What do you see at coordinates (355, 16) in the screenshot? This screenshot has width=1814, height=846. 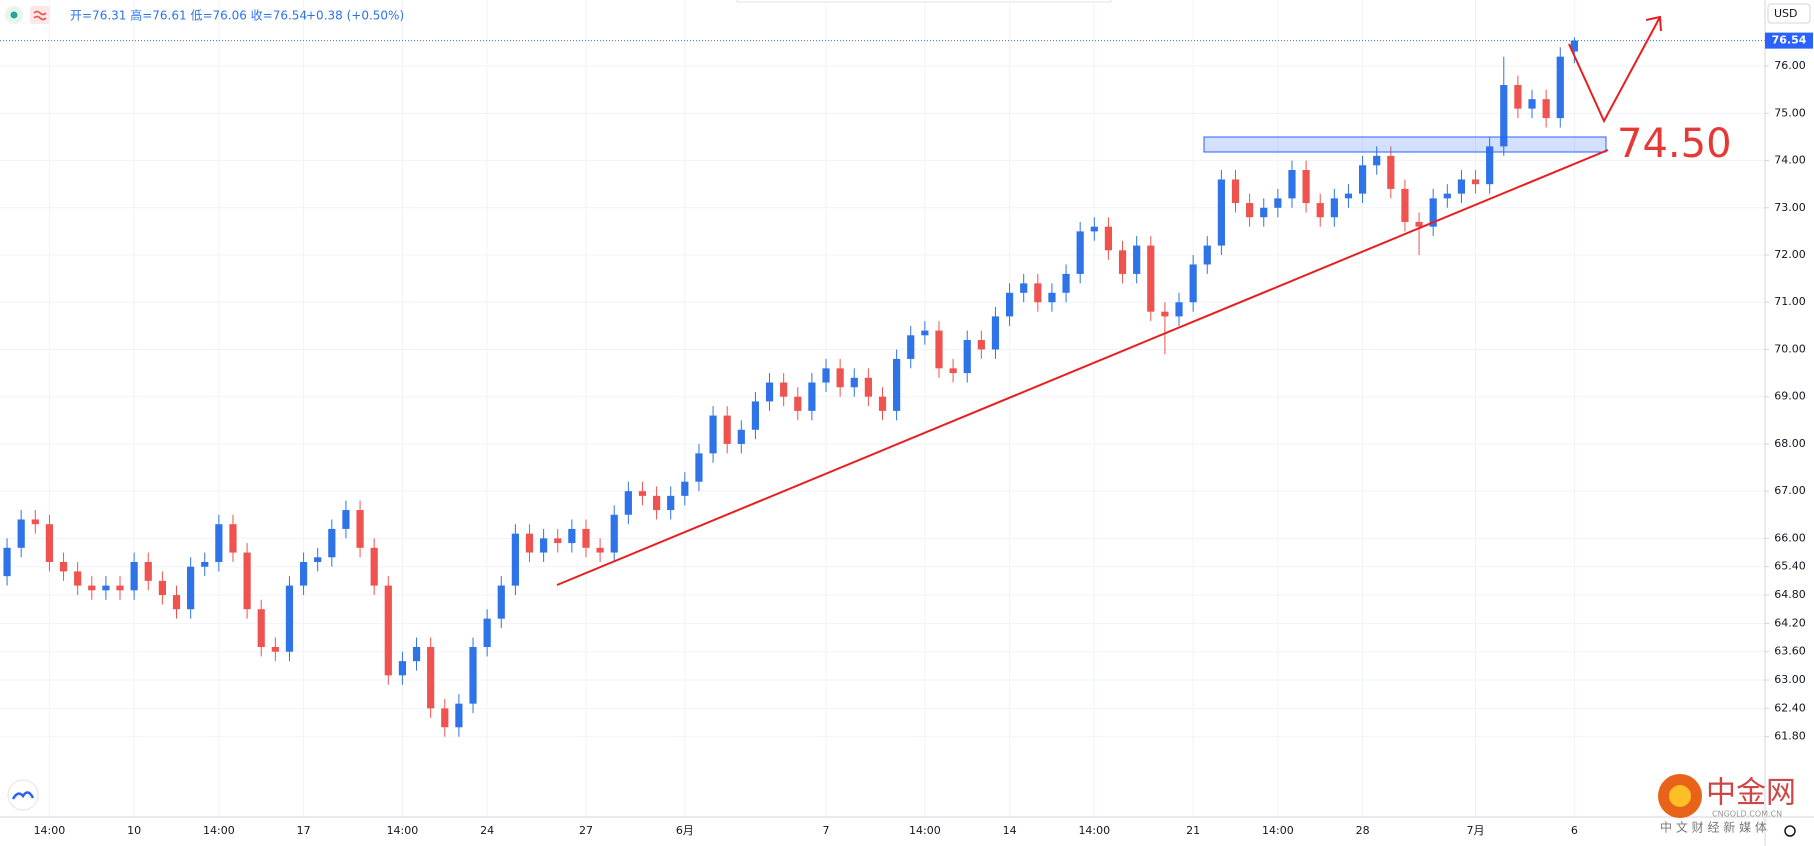 I see `change-legend: +0.38 (+0.50%)` at bounding box center [355, 16].